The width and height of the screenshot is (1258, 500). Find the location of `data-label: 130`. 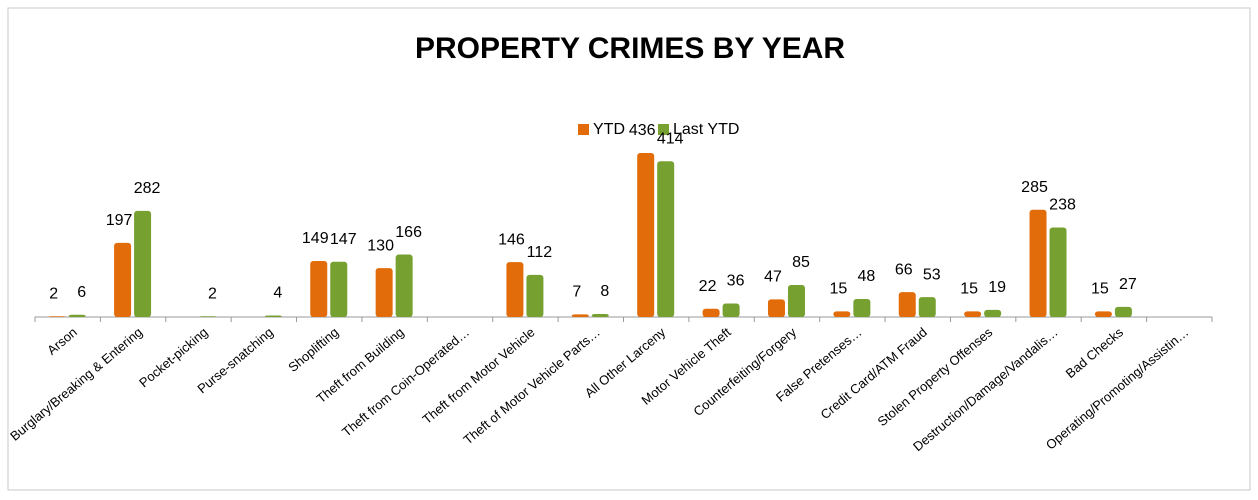

data-label: 130 is located at coordinates (380, 245).